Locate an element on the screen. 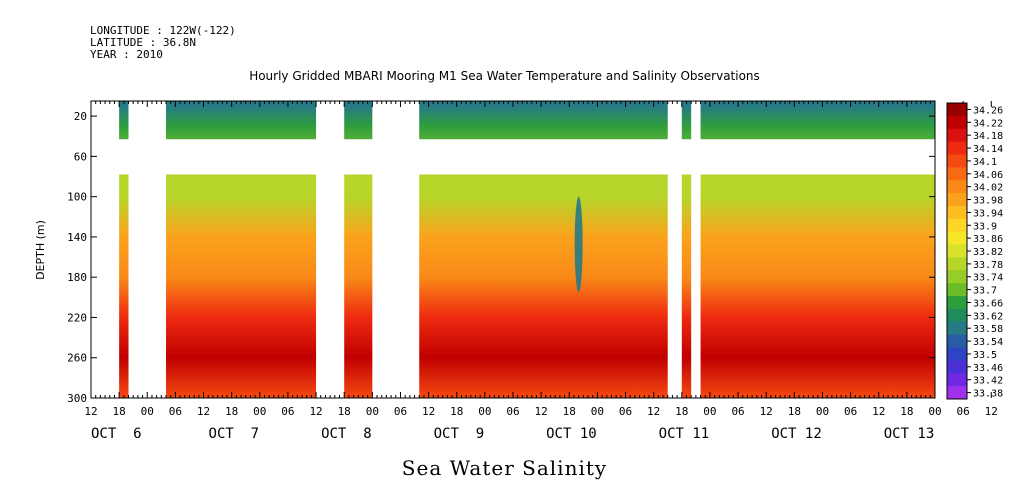 The width and height of the screenshot is (1009, 504). y-axis-title: DEPTH (m) is located at coordinates (40, 250).